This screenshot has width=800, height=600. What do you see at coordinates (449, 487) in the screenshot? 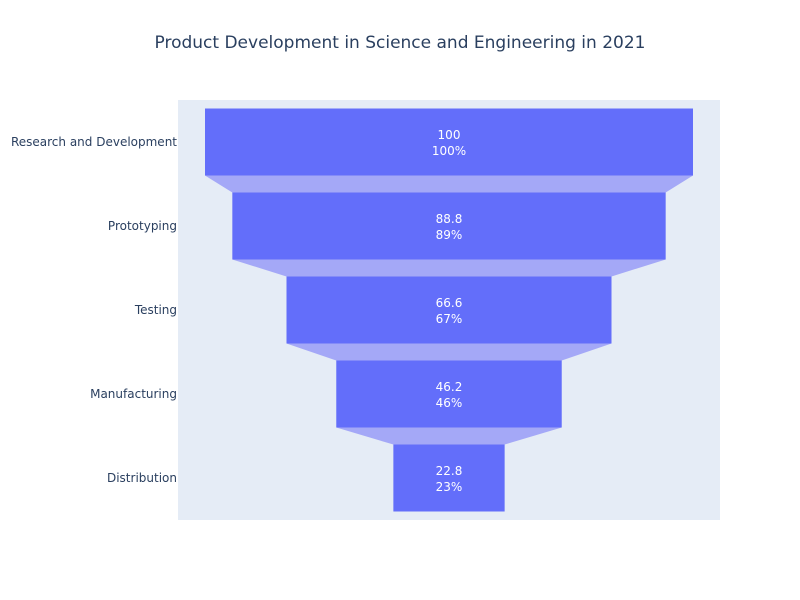
I see `funnel-percent-label: 23%` at bounding box center [449, 487].